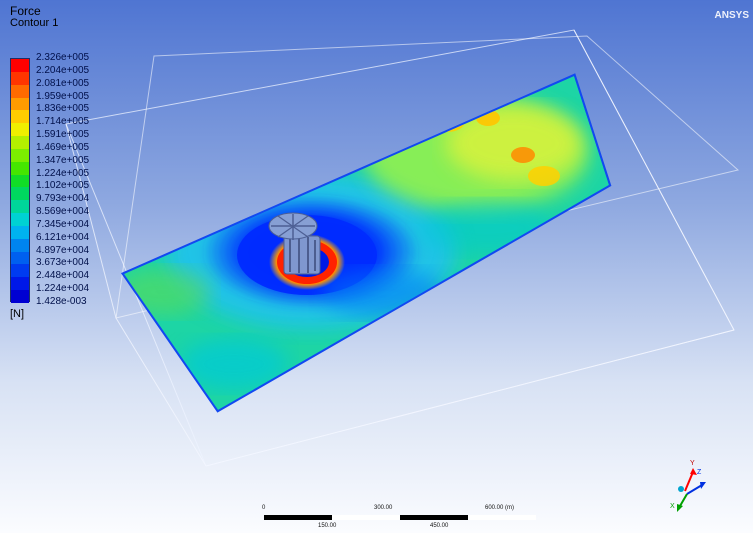 The image size is (753, 533). I want to click on legend-label: 1.591e+005, so click(63, 135).